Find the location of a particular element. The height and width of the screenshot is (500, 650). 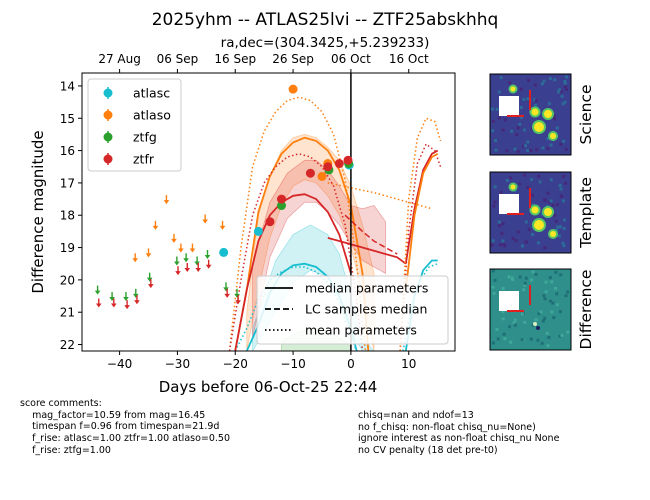

x-tick-label: 10 is located at coordinates (408, 364).